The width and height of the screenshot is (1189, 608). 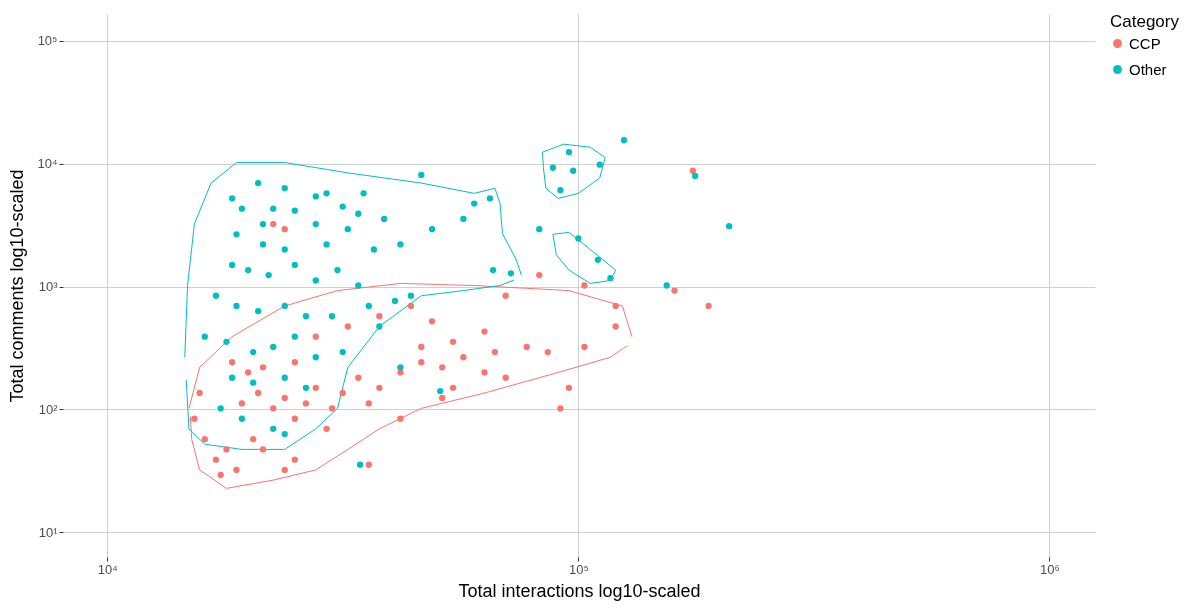 What do you see at coordinates (47, 164) in the screenshot?
I see `y-tick-label: 10⁴` at bounding box center [47, 164].